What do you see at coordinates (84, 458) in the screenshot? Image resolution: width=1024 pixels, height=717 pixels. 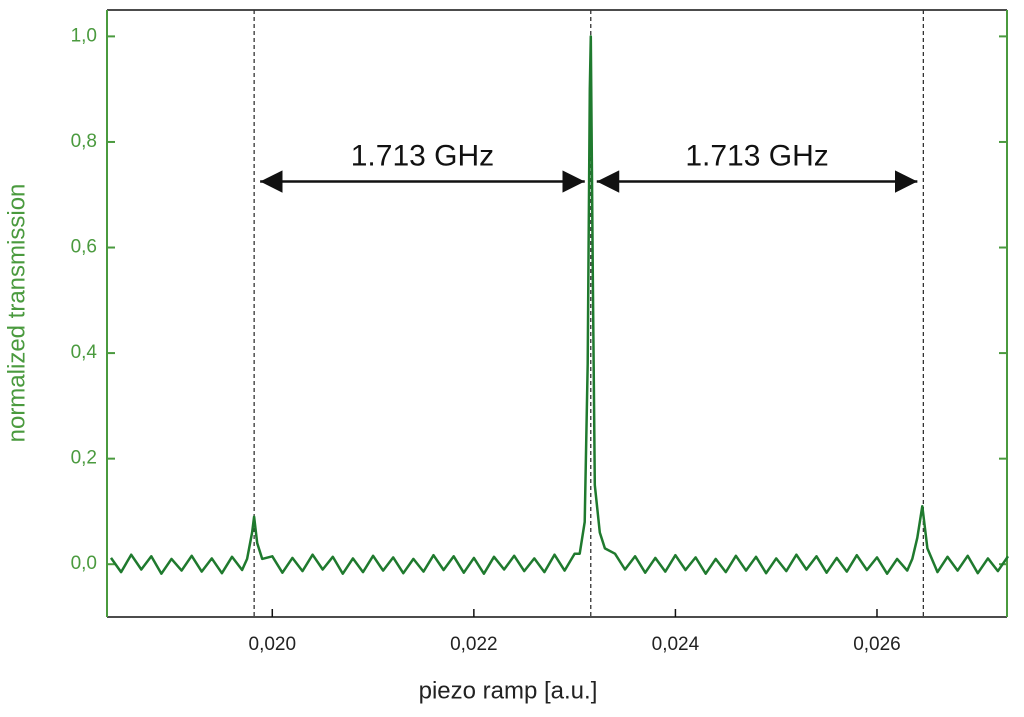 I see `y-tick-label: 0,2` at bounding box center [84, 458].